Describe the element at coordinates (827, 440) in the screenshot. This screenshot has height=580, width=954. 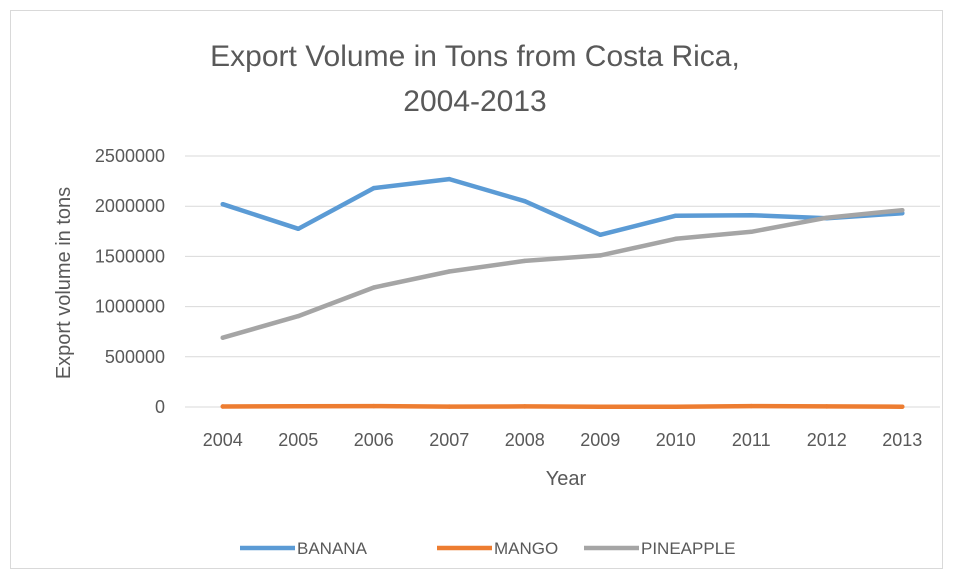
I see `x-tick-label: 2012` at that location.